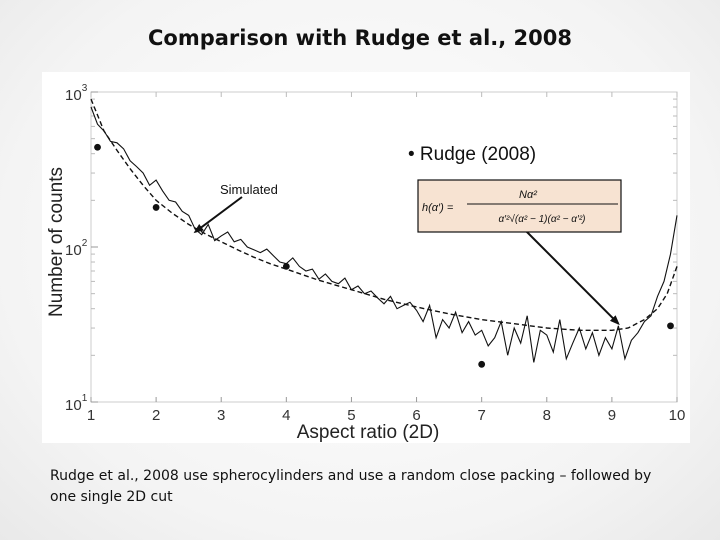  Describe the element at coordinates (286, 415) in the screenshot. I see `x-tick-label: 4` at that location.